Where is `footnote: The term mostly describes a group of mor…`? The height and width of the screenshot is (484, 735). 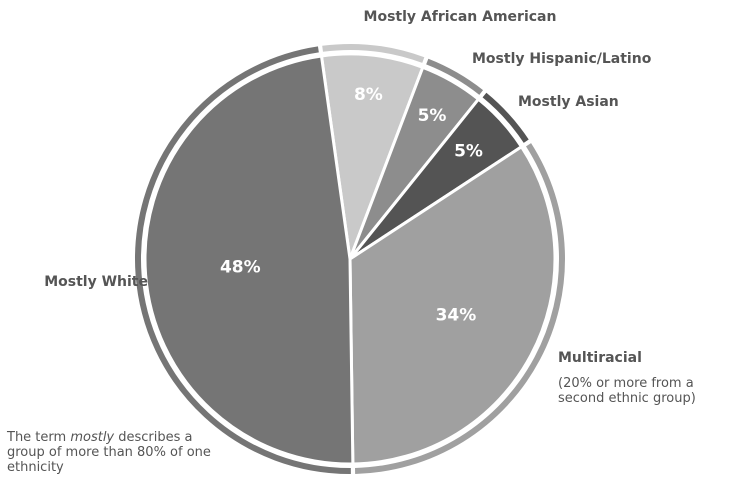
footnote: The term mostly describes a group of mor… is located at coordinates (109, 452).